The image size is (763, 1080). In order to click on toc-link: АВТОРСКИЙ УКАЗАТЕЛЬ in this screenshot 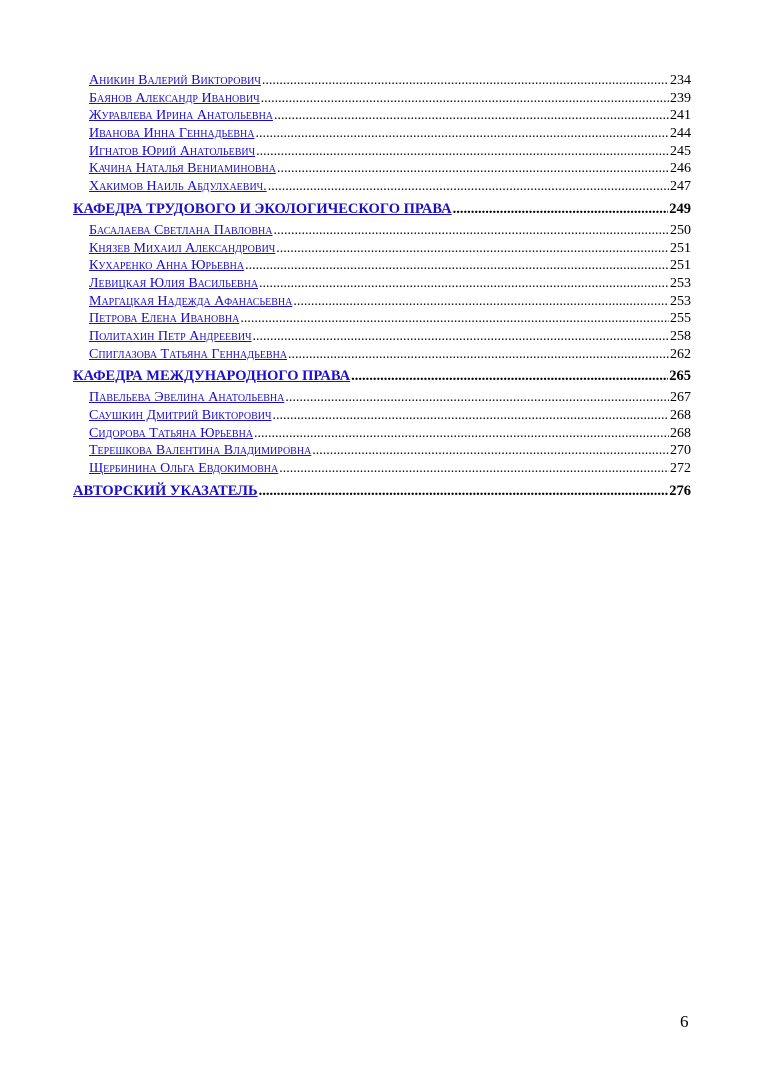, I will do `click(165, 490)`.